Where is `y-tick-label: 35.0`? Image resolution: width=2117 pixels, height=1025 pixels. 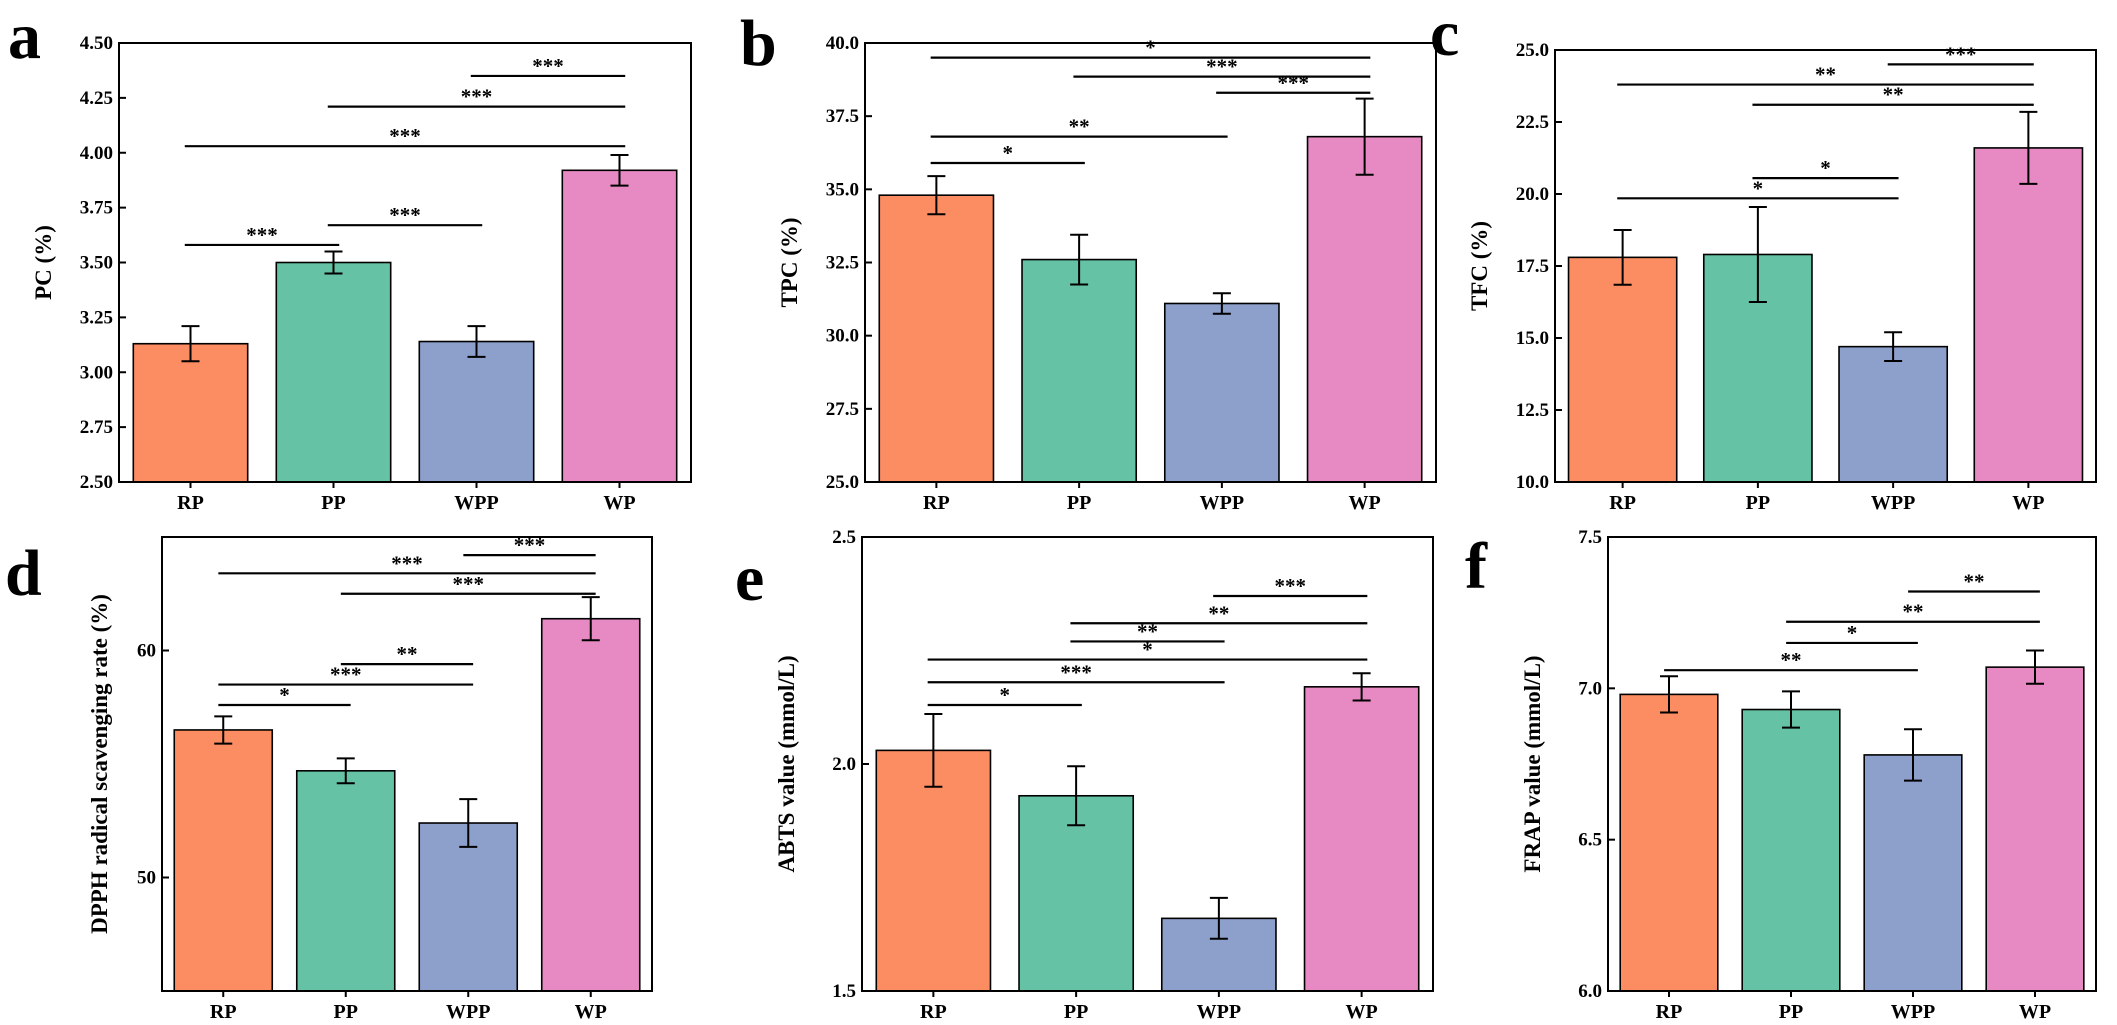
y-tick-label: 35.0 is located at coordinates (842, 189).